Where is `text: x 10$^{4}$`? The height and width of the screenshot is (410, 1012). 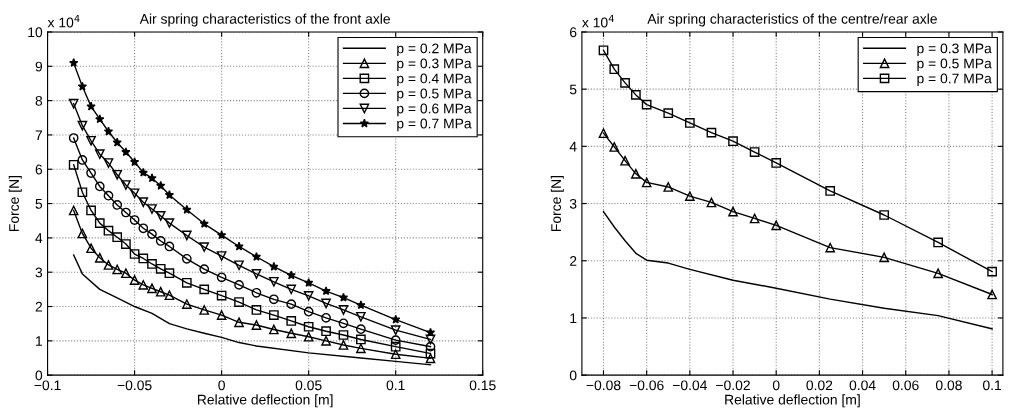 text: x 10$^{4}$ is located at coordinates (63, 21).